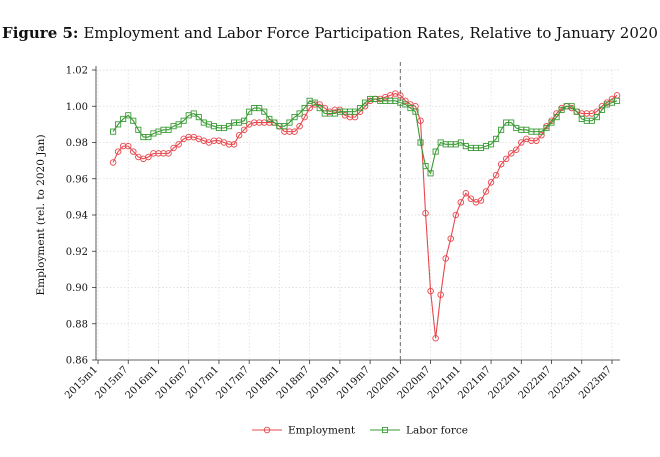 Image resolution: width=660 pixels, height=457 pixels. What do you see at coordinates (77, 107) in the screenshot?
I see `y-tick-label: 1.00` at bounding box center [77, 107].